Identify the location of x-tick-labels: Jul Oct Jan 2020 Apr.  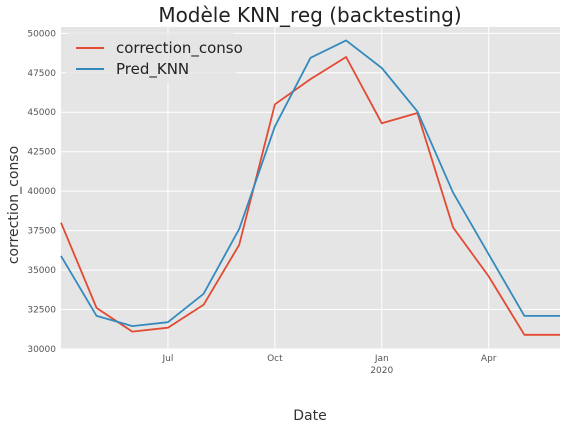
(328, 365).